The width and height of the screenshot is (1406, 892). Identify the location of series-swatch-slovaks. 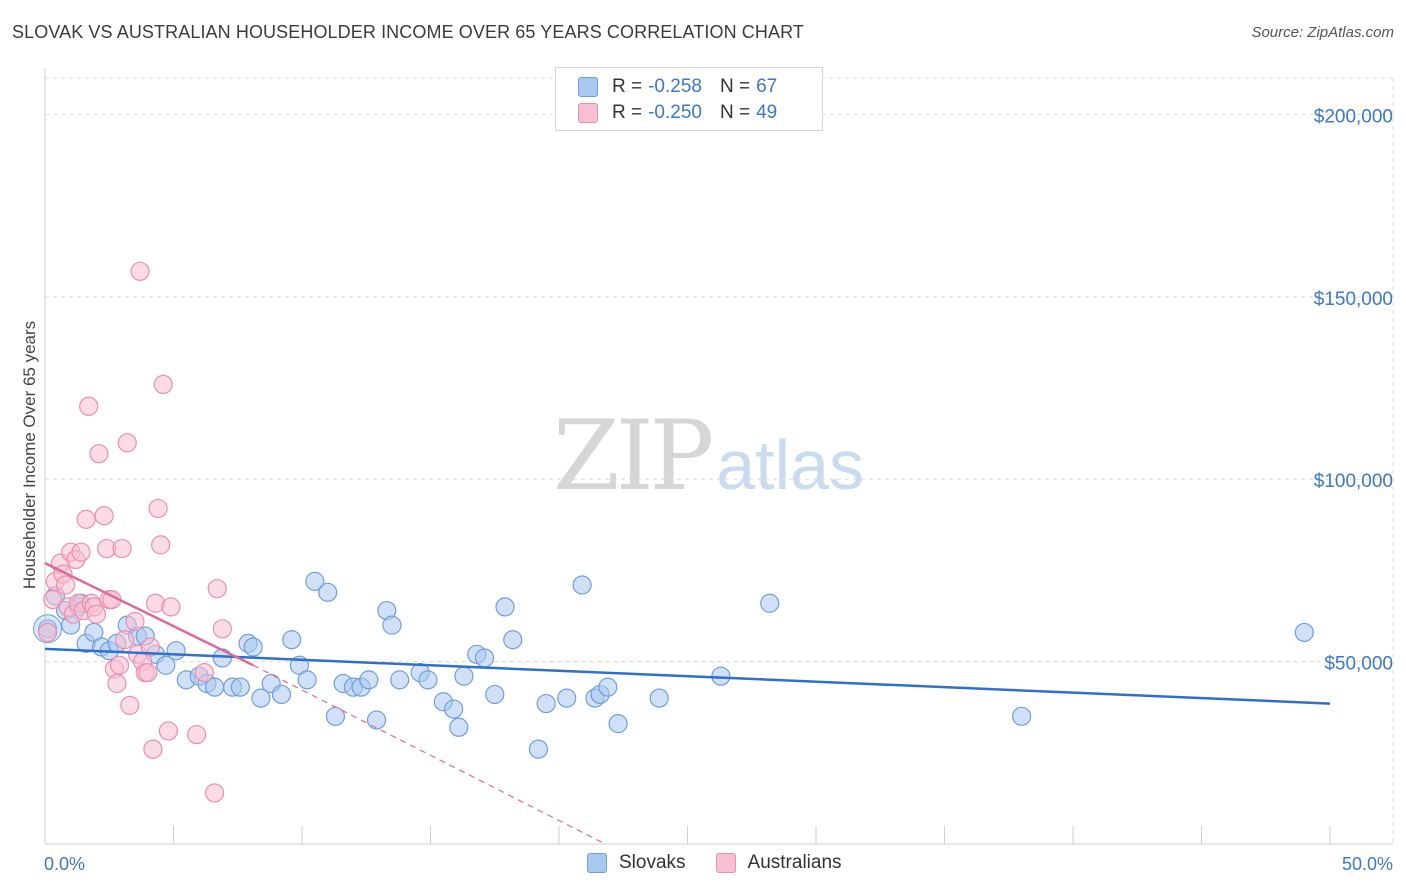
(597, 863).